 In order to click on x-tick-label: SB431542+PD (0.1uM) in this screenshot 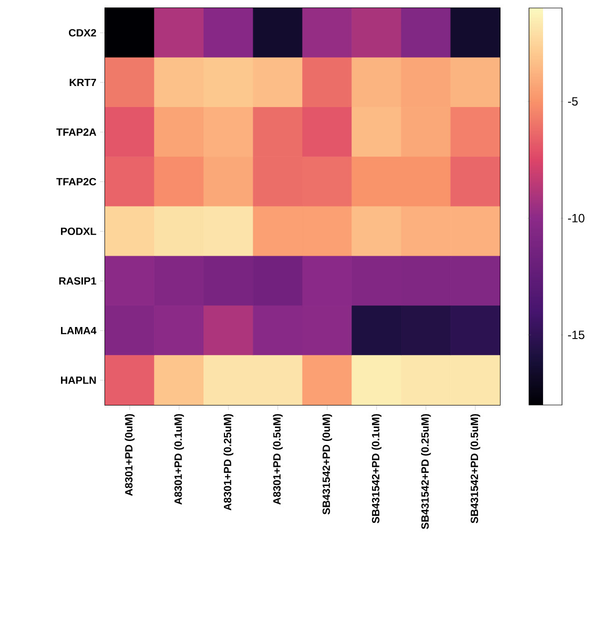, I will do `click(377, 469)`.